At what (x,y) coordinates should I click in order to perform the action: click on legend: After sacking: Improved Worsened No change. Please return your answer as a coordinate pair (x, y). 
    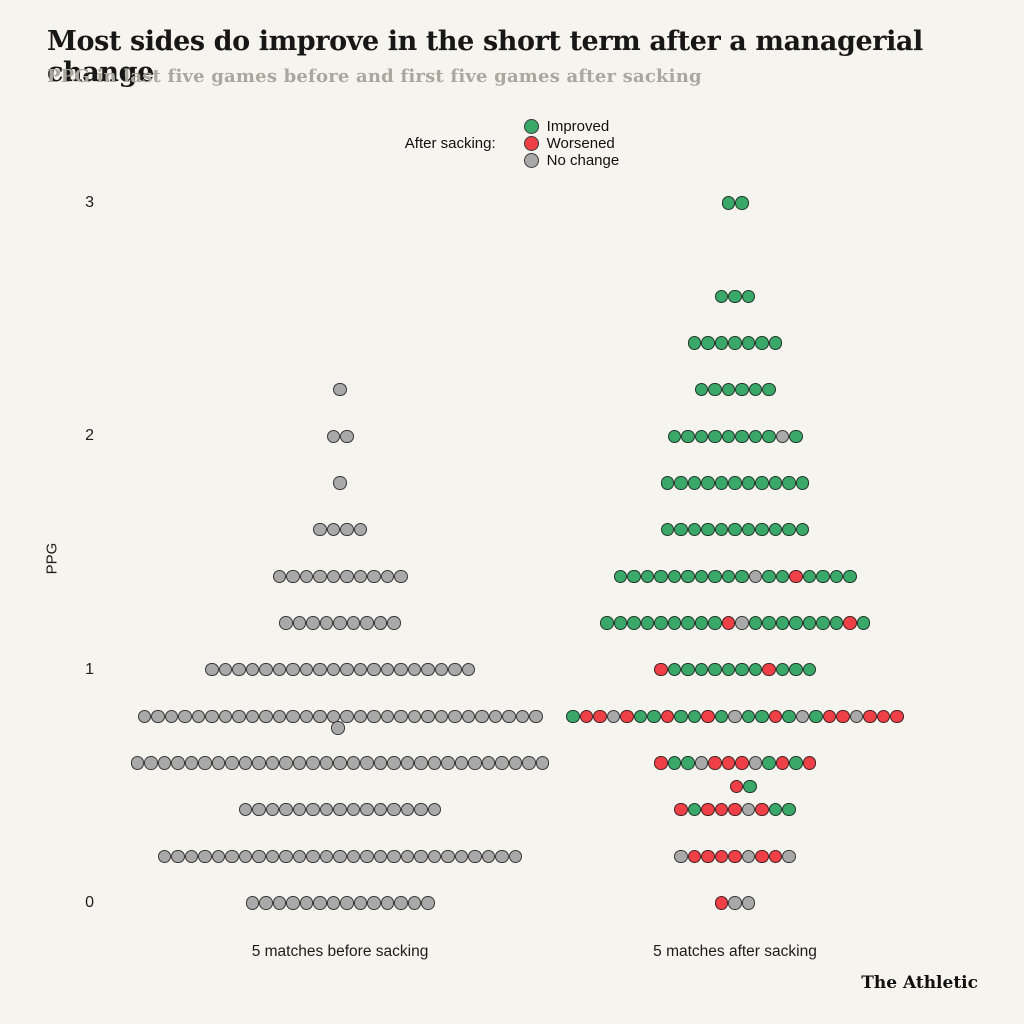
    Looking at the image, I should click on (512, 143).